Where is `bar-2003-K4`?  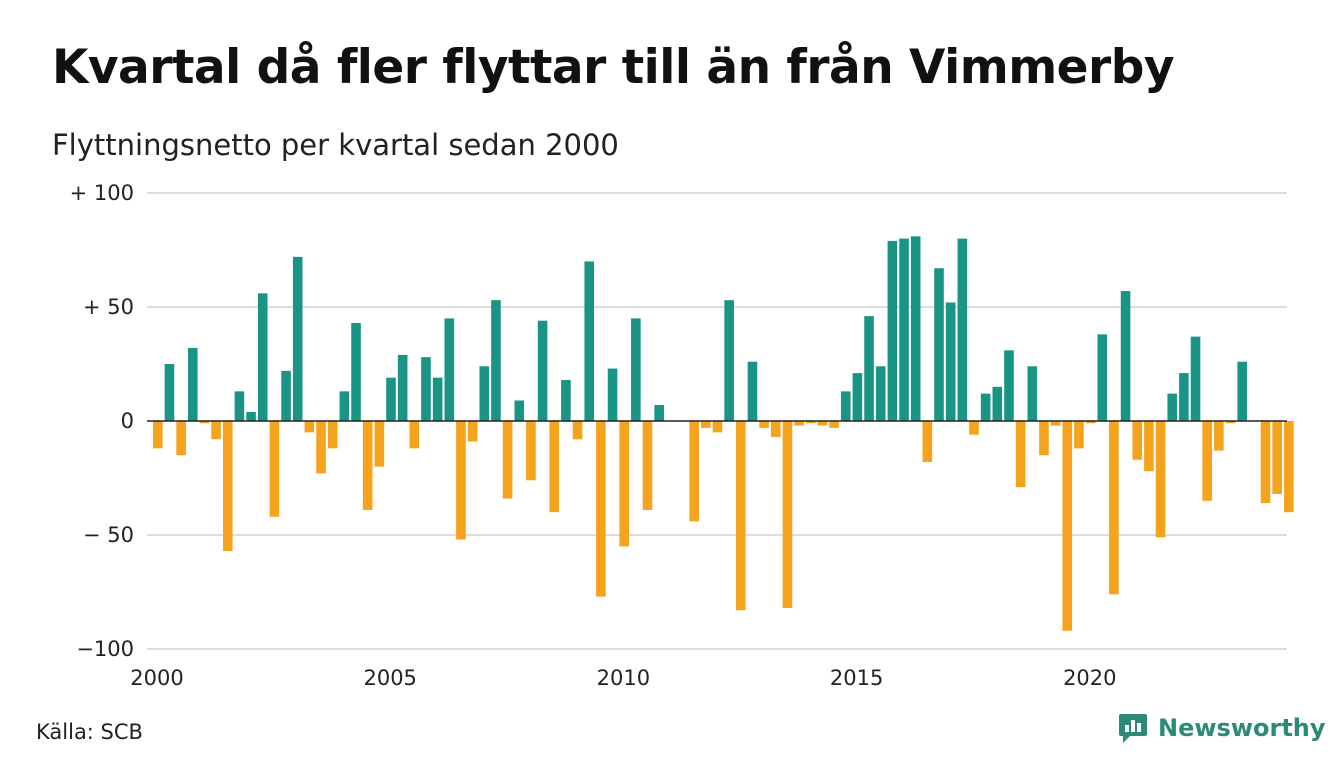 bar-2003-K4 is located at coordinates (332, 435).